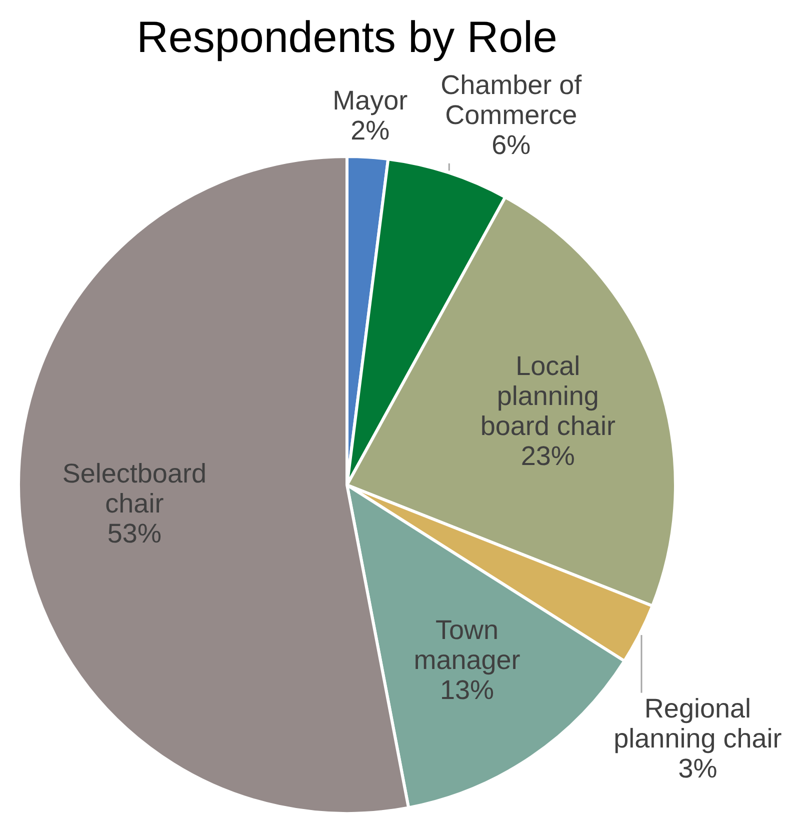  Describe the element at coordinates (134, 488) in the screenshot. I see `slice-label: Selectboard chair` at that location.